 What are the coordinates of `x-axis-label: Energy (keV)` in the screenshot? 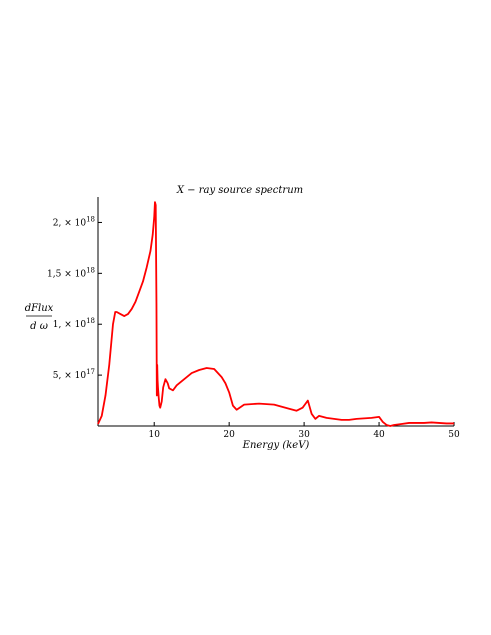 It's located at (276, 445).